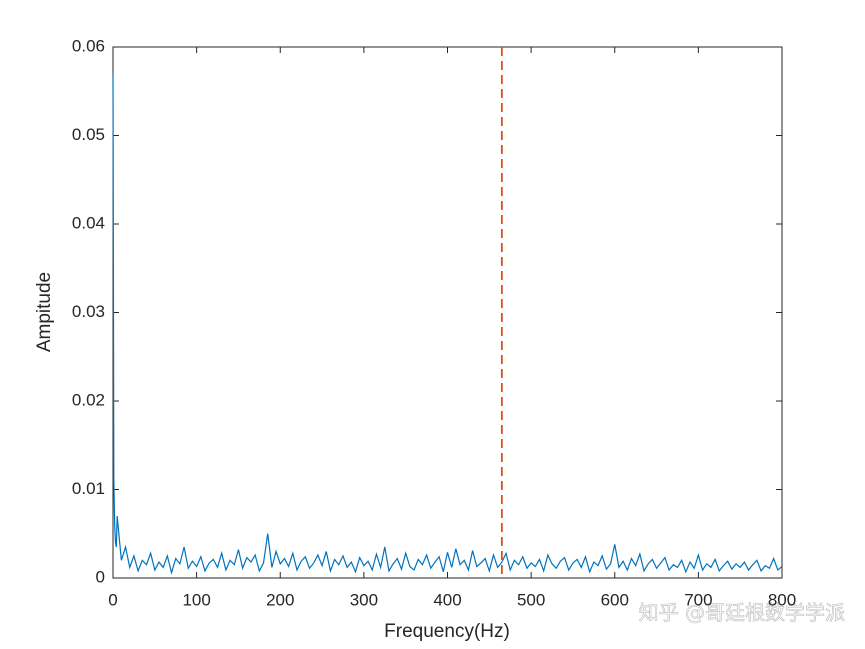 The image size is (865, 649). Describe the element at coordinates (44, 312) in the screenshot. I see `y-axis-label: Ampitude` at that location.